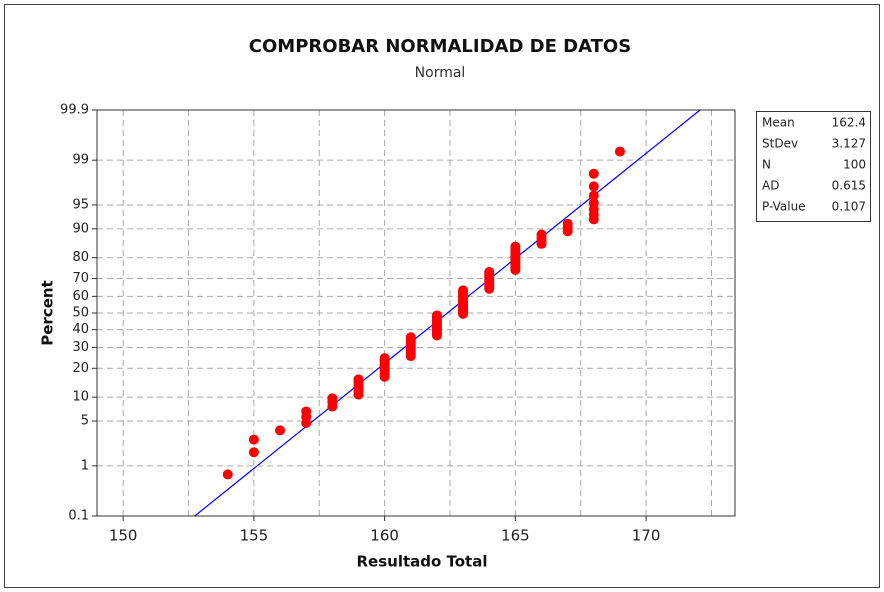 The height and width of the screenshot is (592, 884). What do you see at coordinates (80, 368) in the screenshot?
I see `y-tick-label: 20` at bounding box center [80, 368].